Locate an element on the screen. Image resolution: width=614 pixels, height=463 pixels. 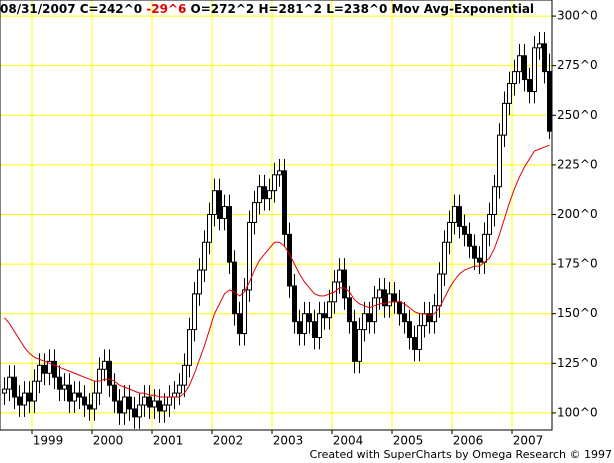
y-tick-label: 175^0 is located at coordinates (577, 264).